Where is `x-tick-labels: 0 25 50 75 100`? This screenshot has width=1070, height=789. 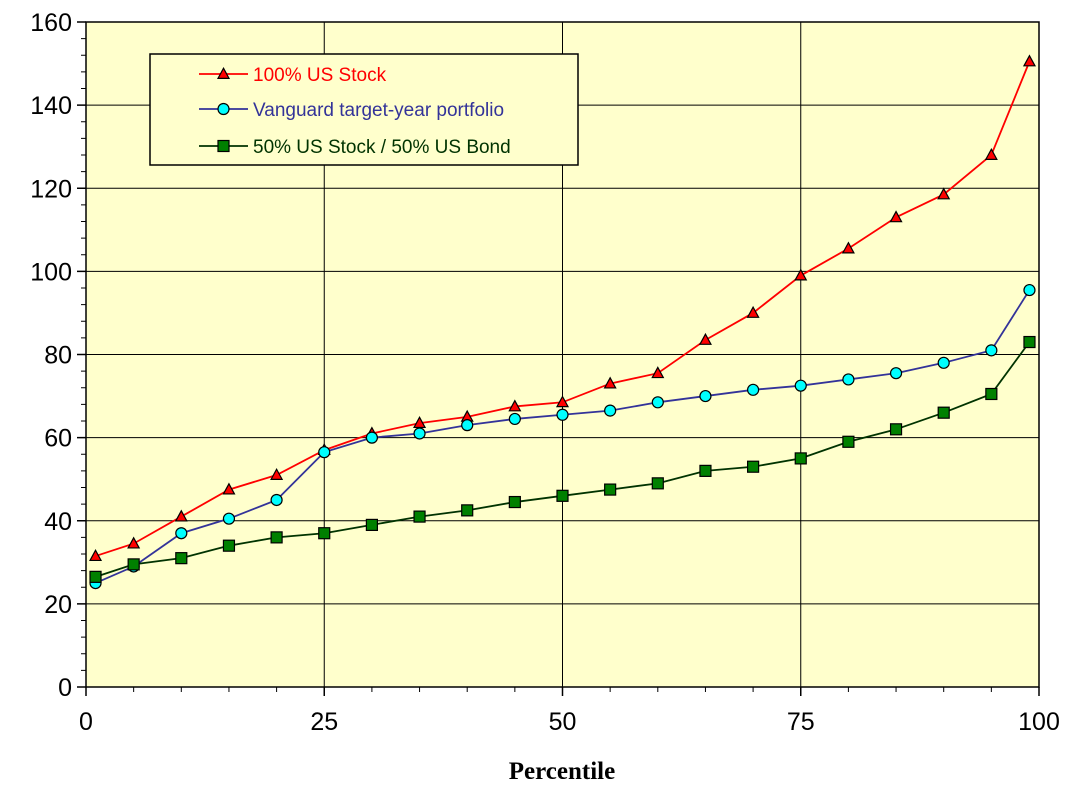 x-tick-labels: 0 25 50 75 100 is located at coordinates (569, 722).